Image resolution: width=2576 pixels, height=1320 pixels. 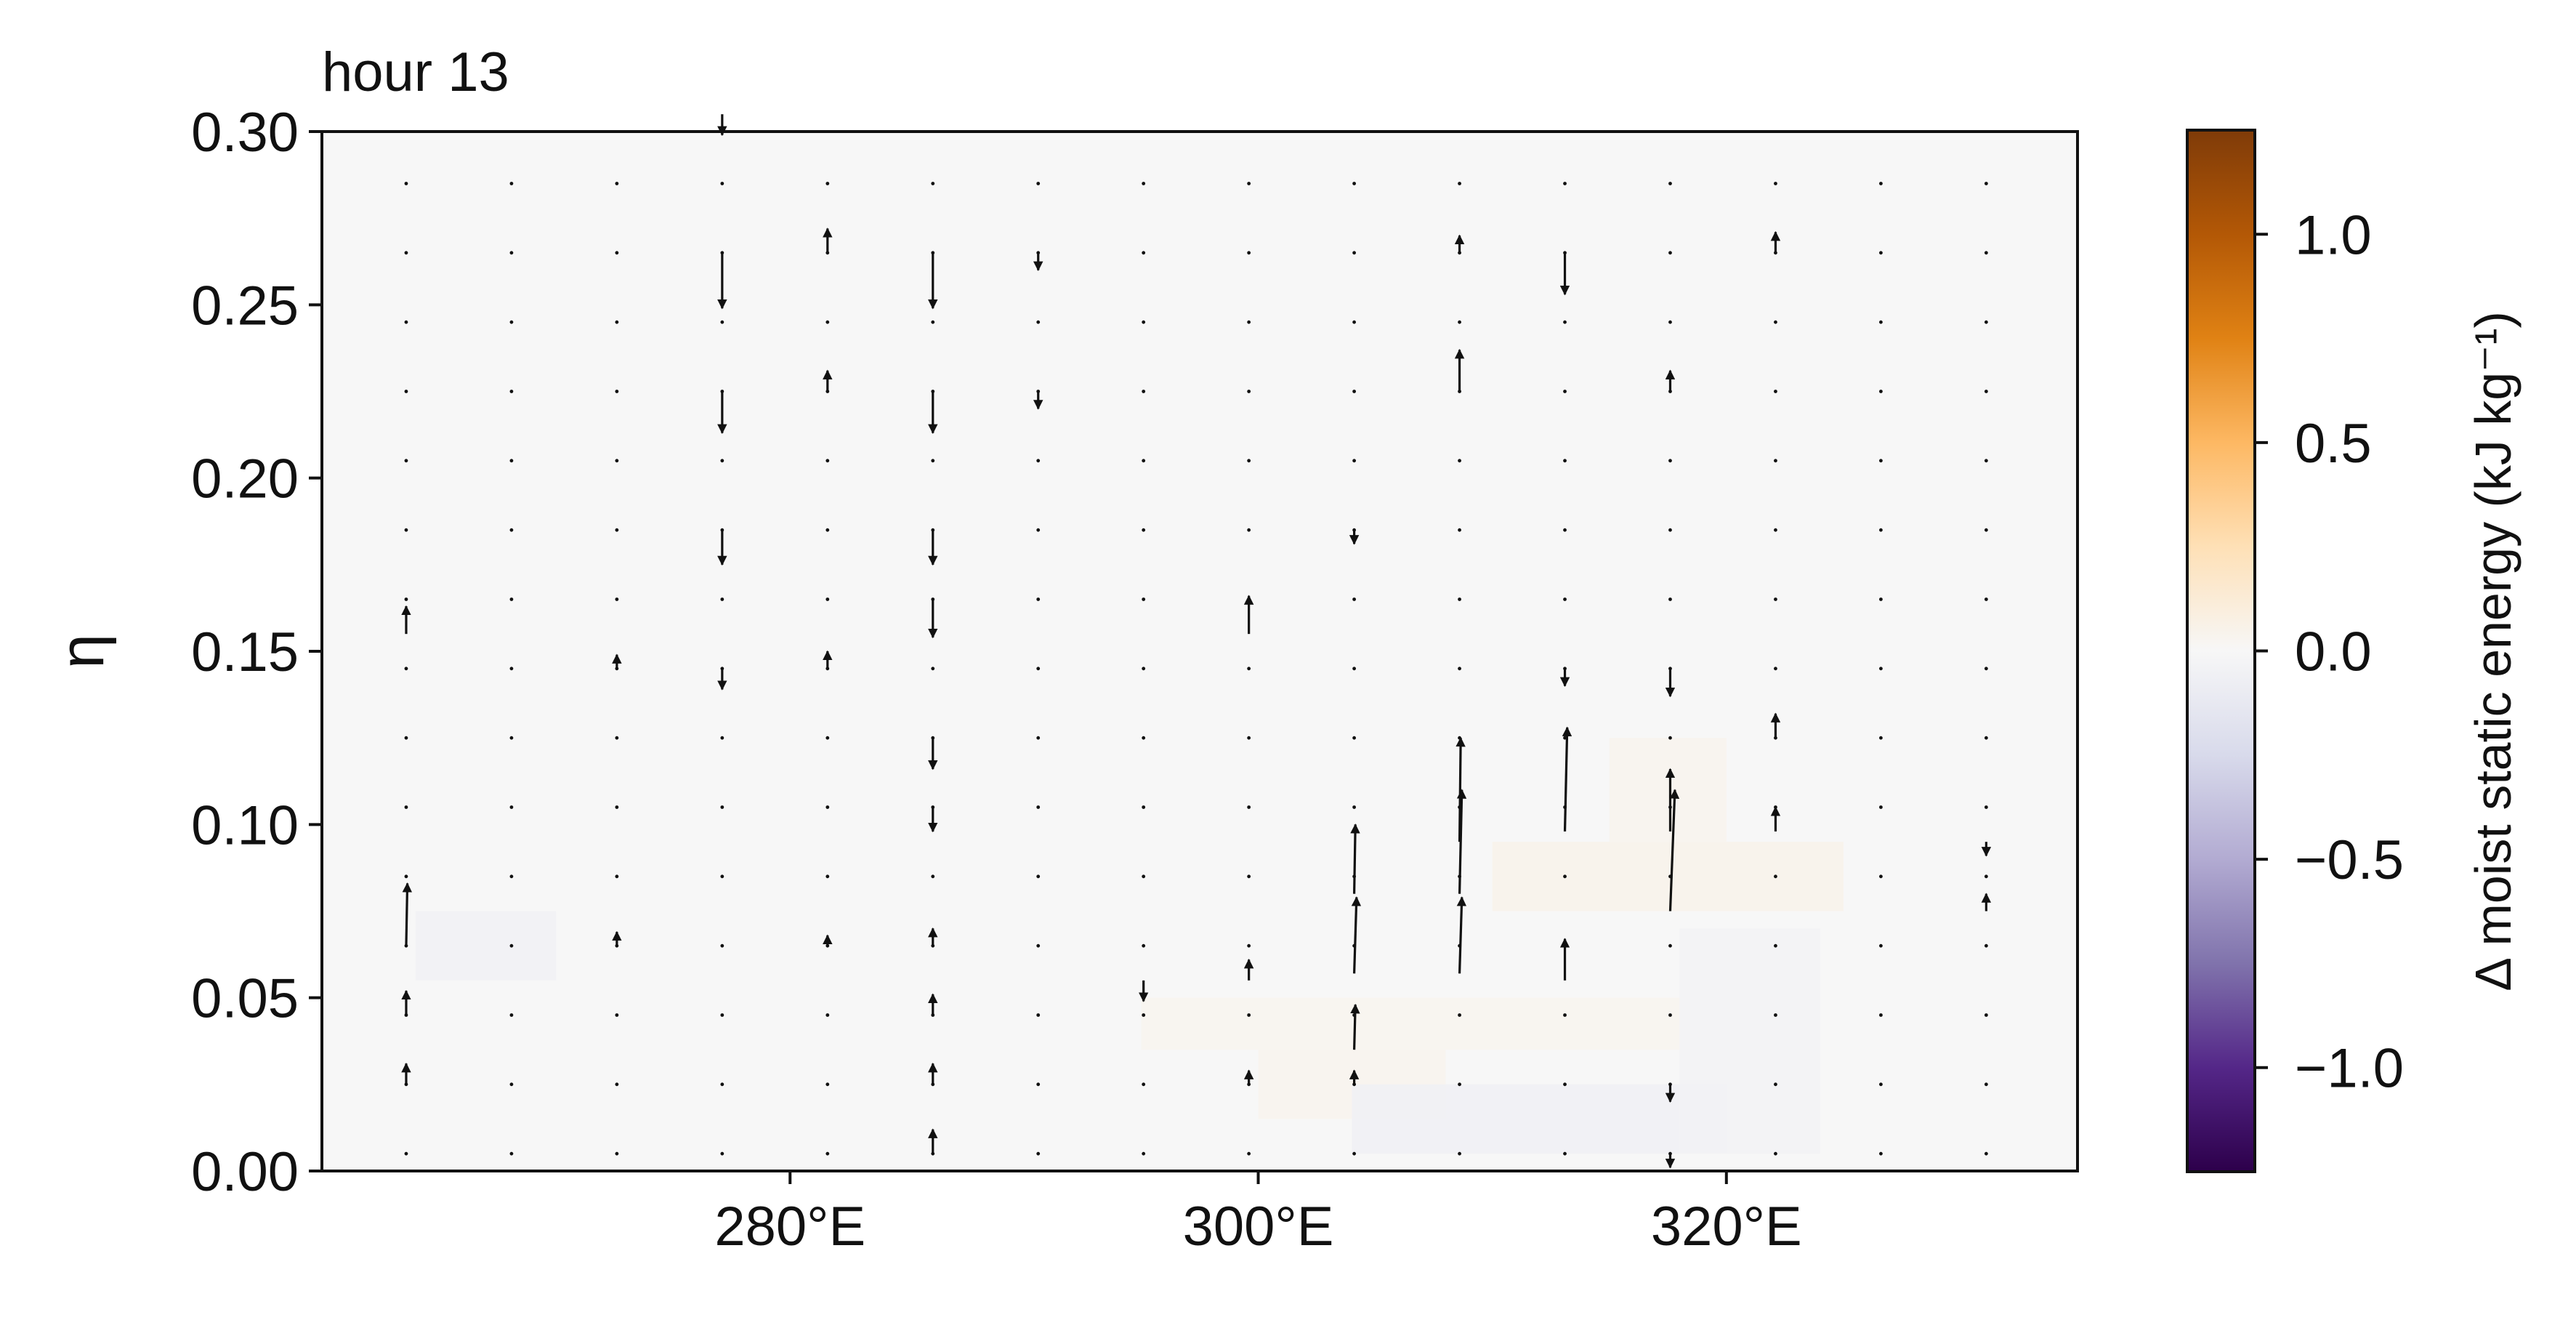 What do you see at coordinates (256, 652) in the screenshot?
I see `y-axis: 0.00 0.05 0.10 0.15 0.20 0.25 0.30` at bounding box center [256, 652].